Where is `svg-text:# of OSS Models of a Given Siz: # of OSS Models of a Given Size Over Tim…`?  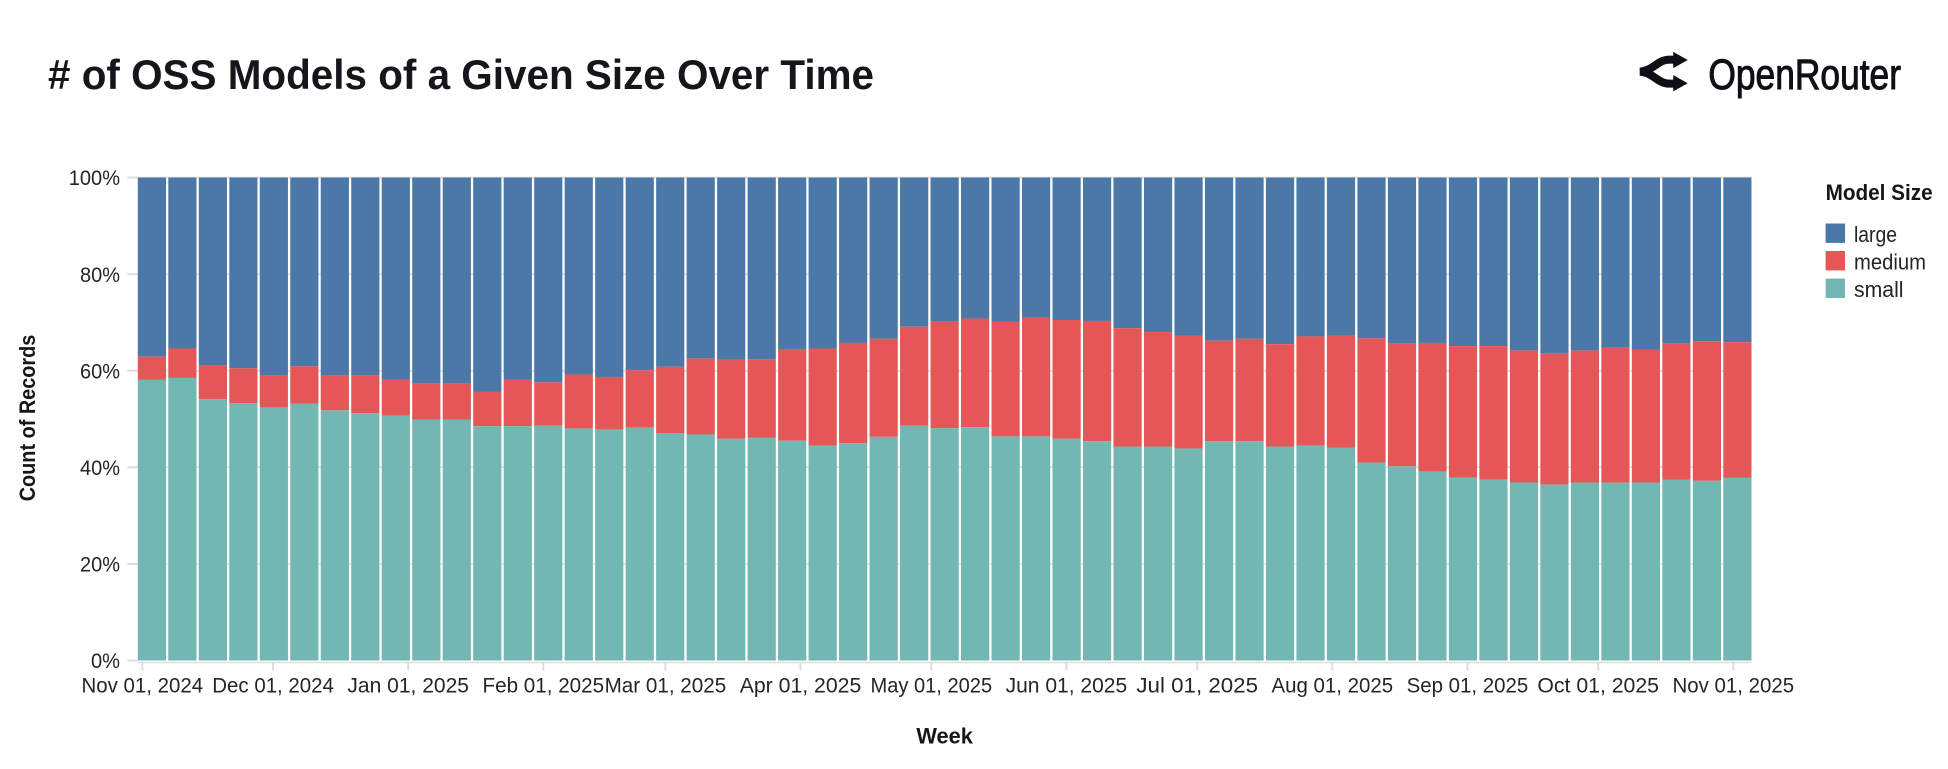
svg-text:# of OSS Models of a Given Siz: # of OSS Models of a Given Size Over Tim… is located at coordinates (461, 74).